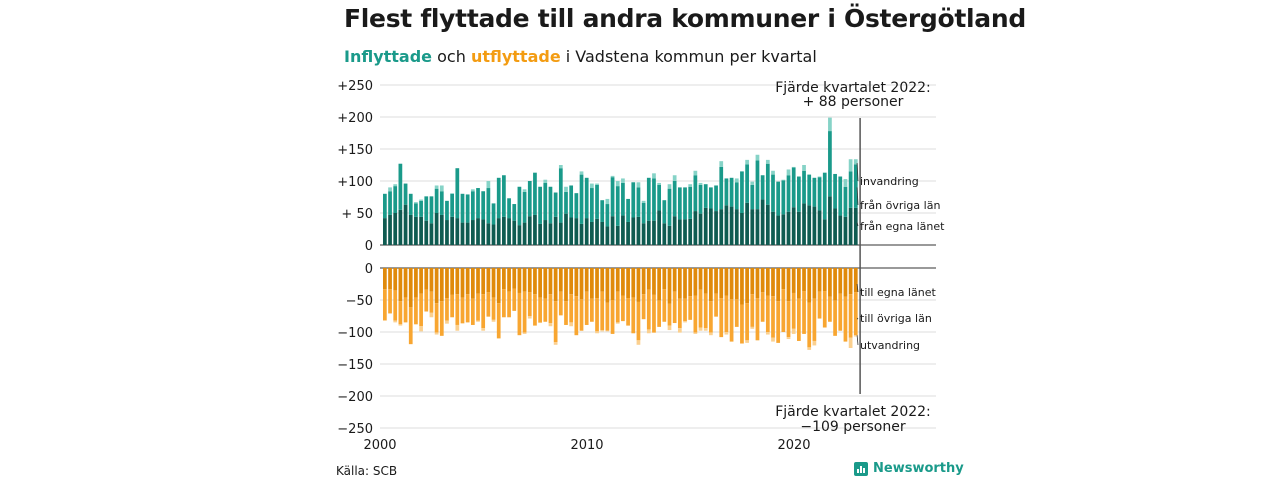  What do you see at coordinates (731, 225) in the screenshot?
I see `bar-in-q67-s0` at bounding box center [731, 225].